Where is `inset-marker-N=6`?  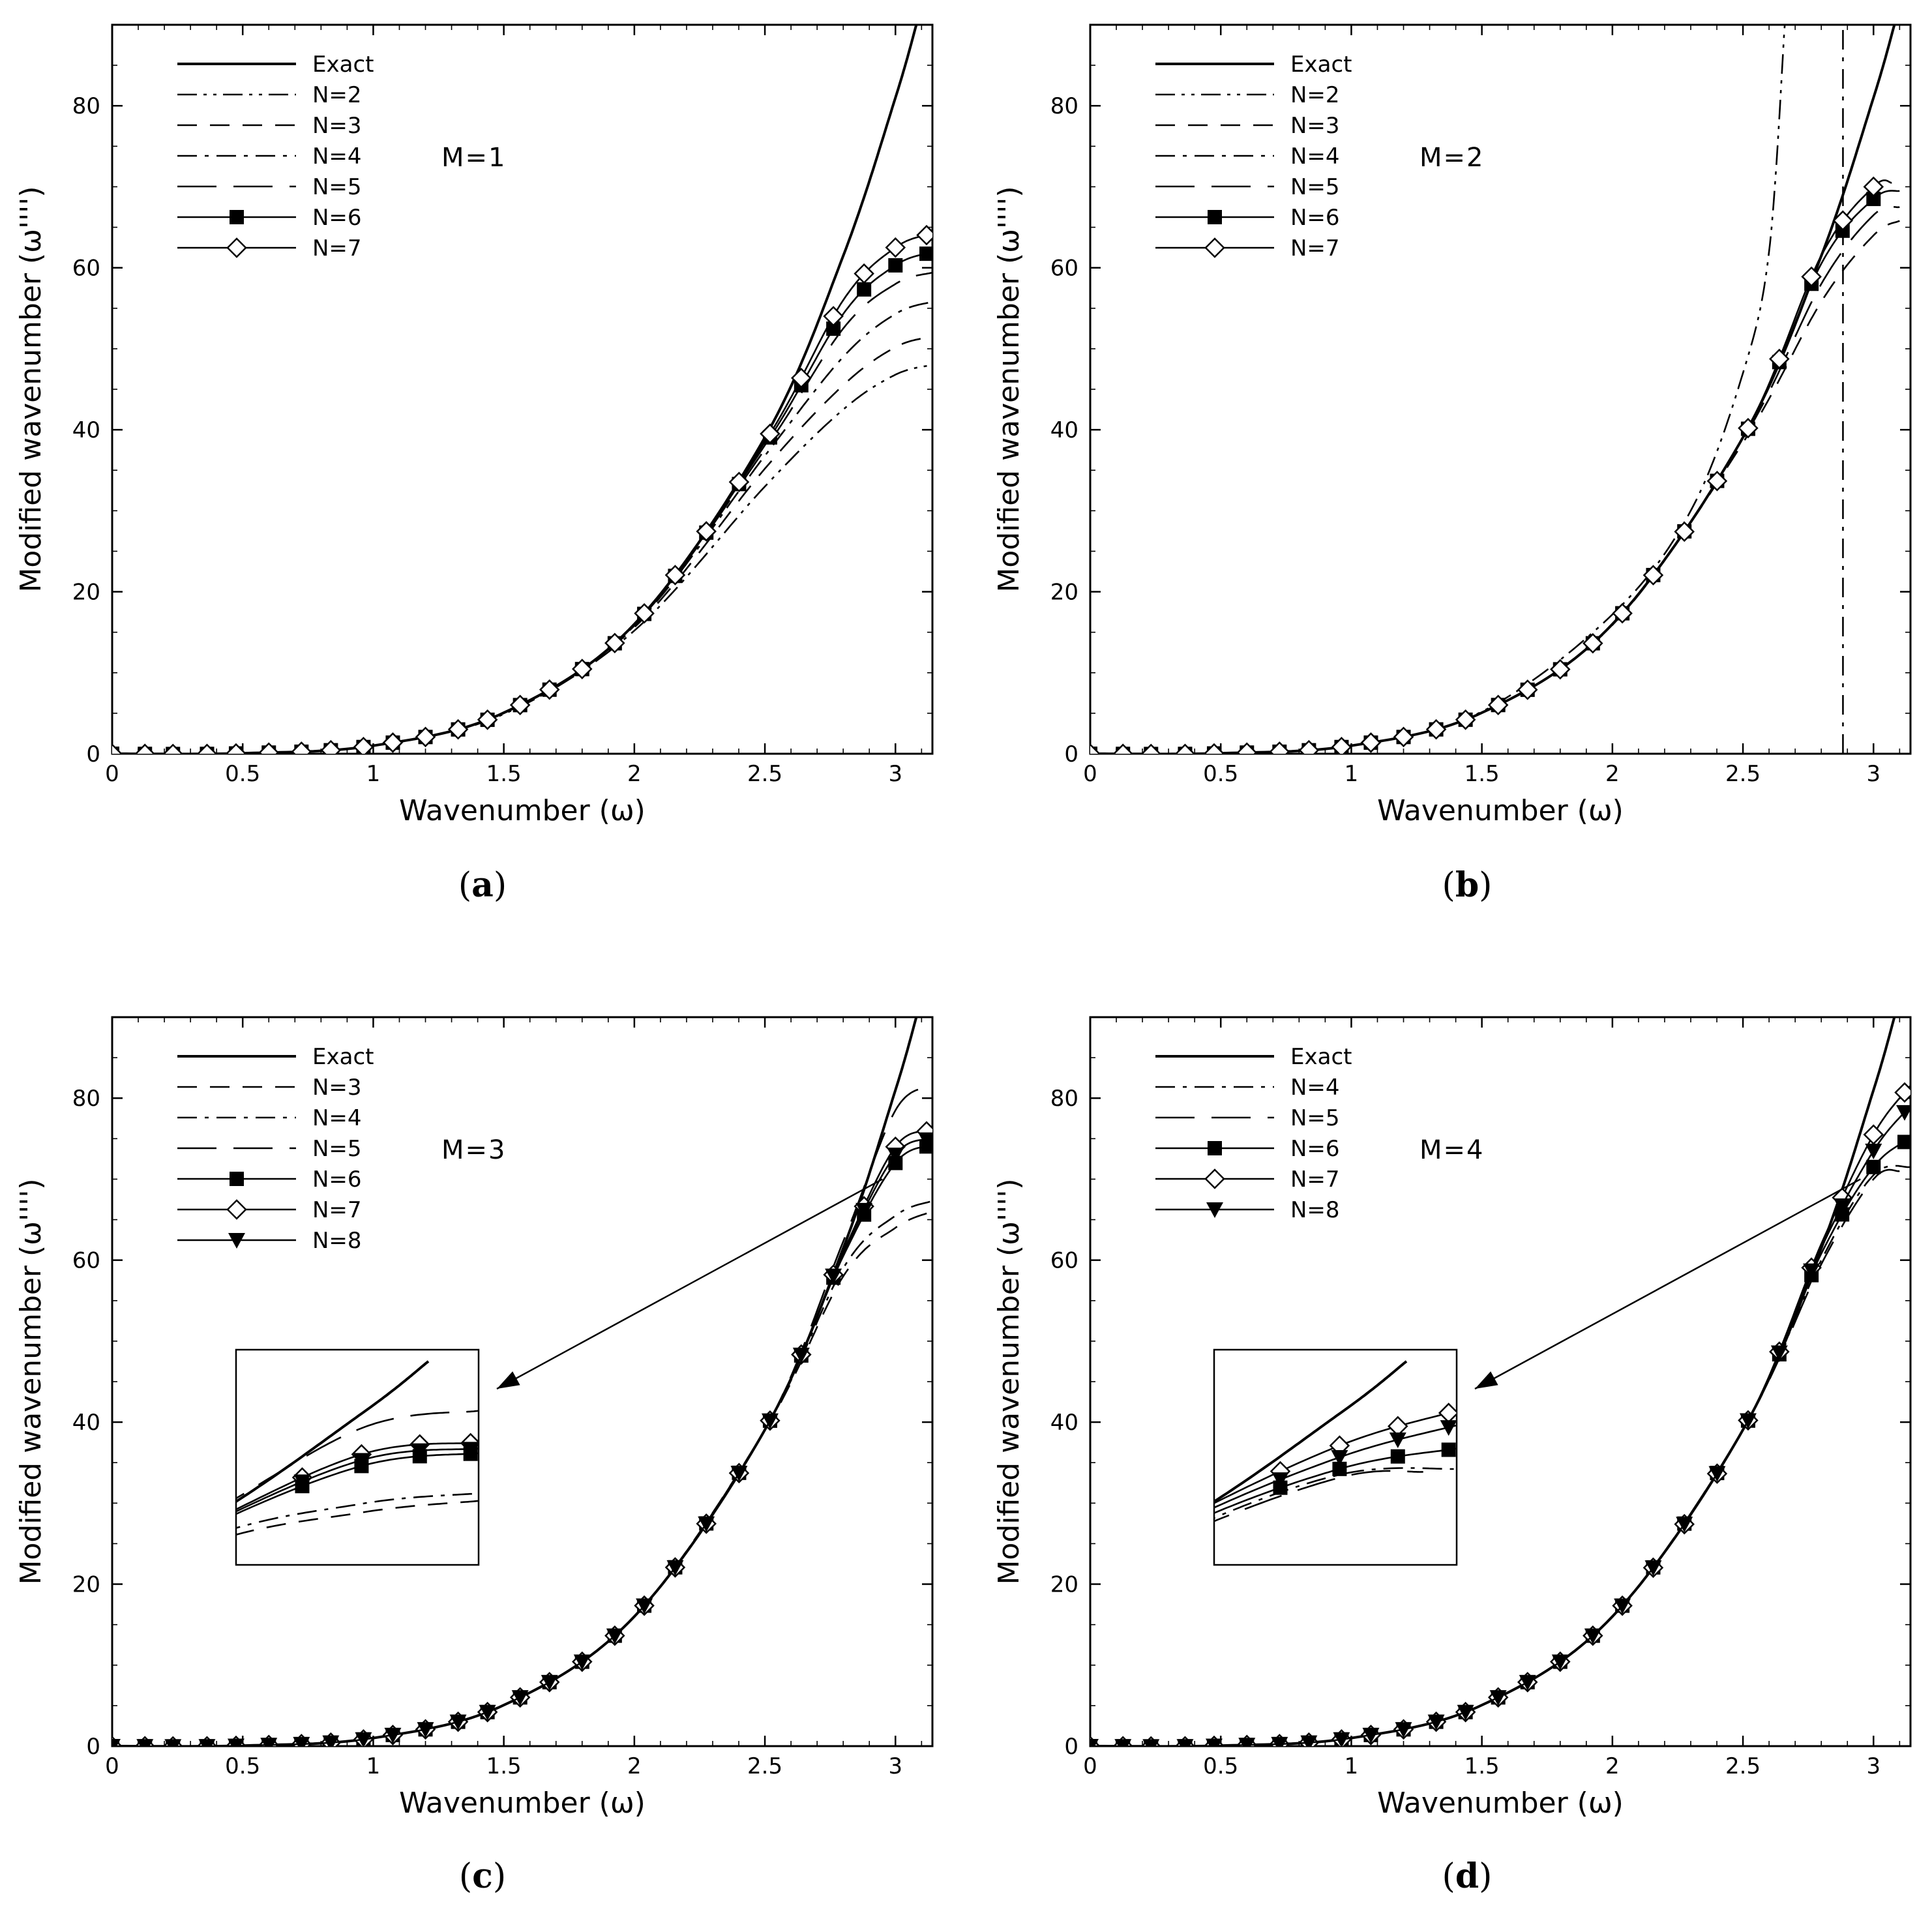
inset-marker-N=6 is located at coordinates (1339, 1469).